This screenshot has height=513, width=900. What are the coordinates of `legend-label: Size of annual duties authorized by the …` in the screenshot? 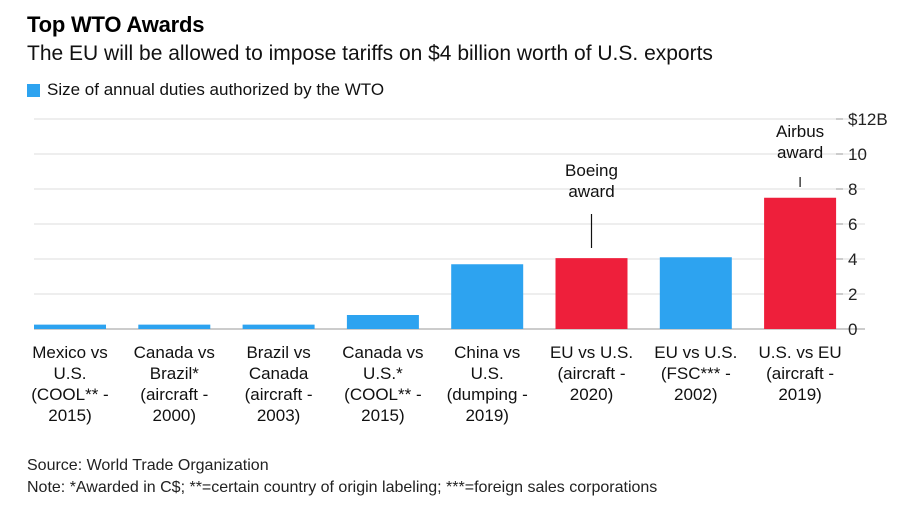 It's located at (216, 89).